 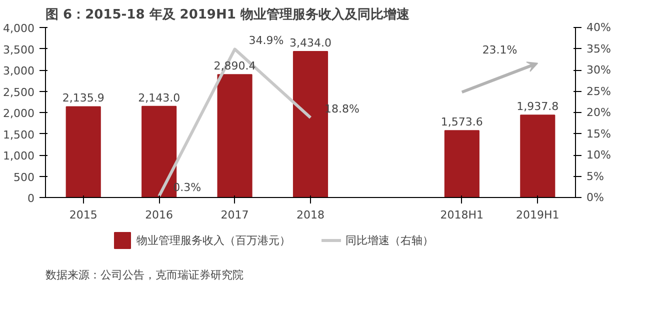 I want to click on y2-tick-label: 25%, so click(x=598, y=91).